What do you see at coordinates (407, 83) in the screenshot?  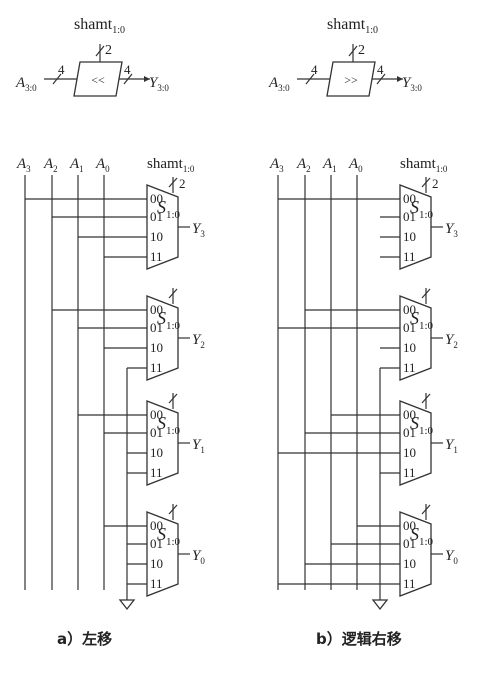 I see `symbol-output-label-main: Y` at bounding box center [407, 83].